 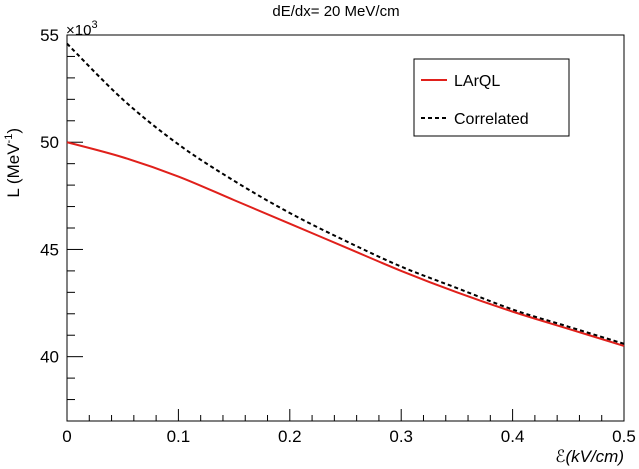 What do you see at coordinates (49, 357) in the screenshot?
I see `y-tick-label: 40` at bounding box center [49, 357].